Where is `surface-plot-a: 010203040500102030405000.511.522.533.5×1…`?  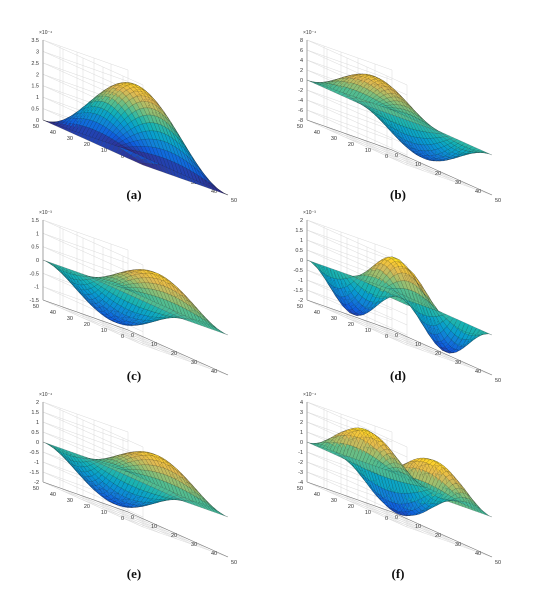
surface-plot-a: 010203040500102030405000.511.522.533.5×1… is located at coordinates (133, 117).